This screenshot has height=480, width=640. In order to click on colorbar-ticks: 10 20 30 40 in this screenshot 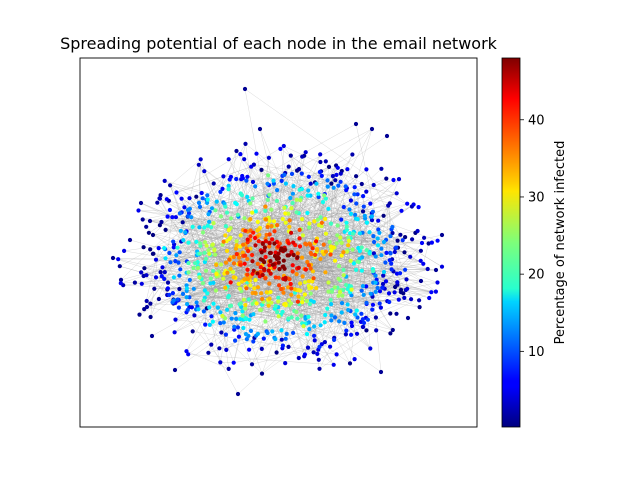, I will do `click(532, 236)`.